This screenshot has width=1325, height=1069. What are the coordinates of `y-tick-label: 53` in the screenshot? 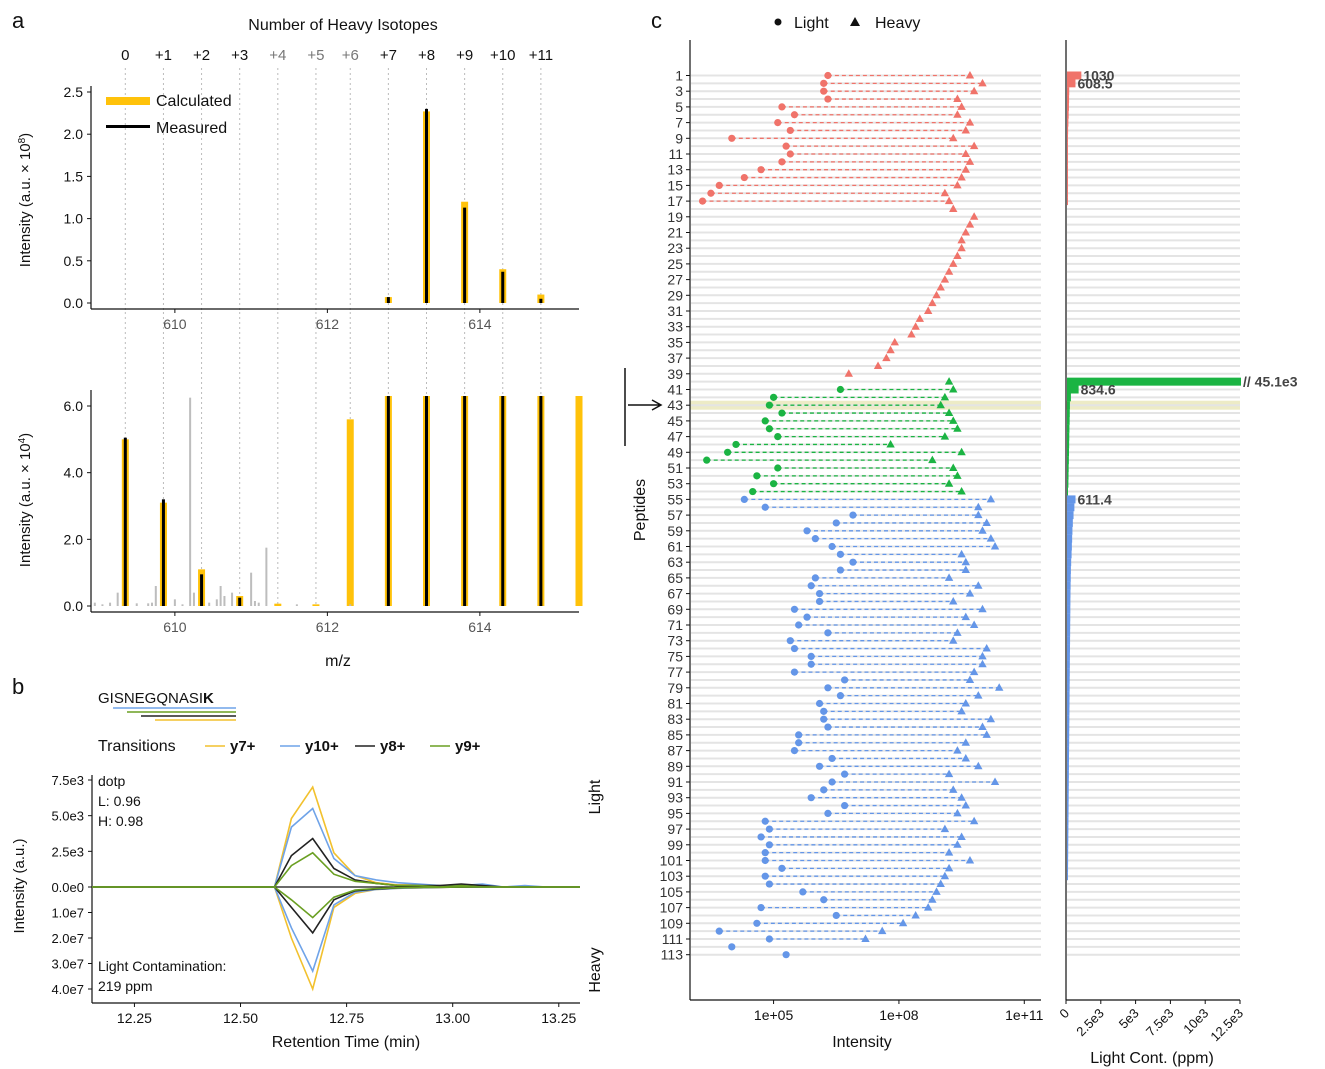 It's located at (675, 484).